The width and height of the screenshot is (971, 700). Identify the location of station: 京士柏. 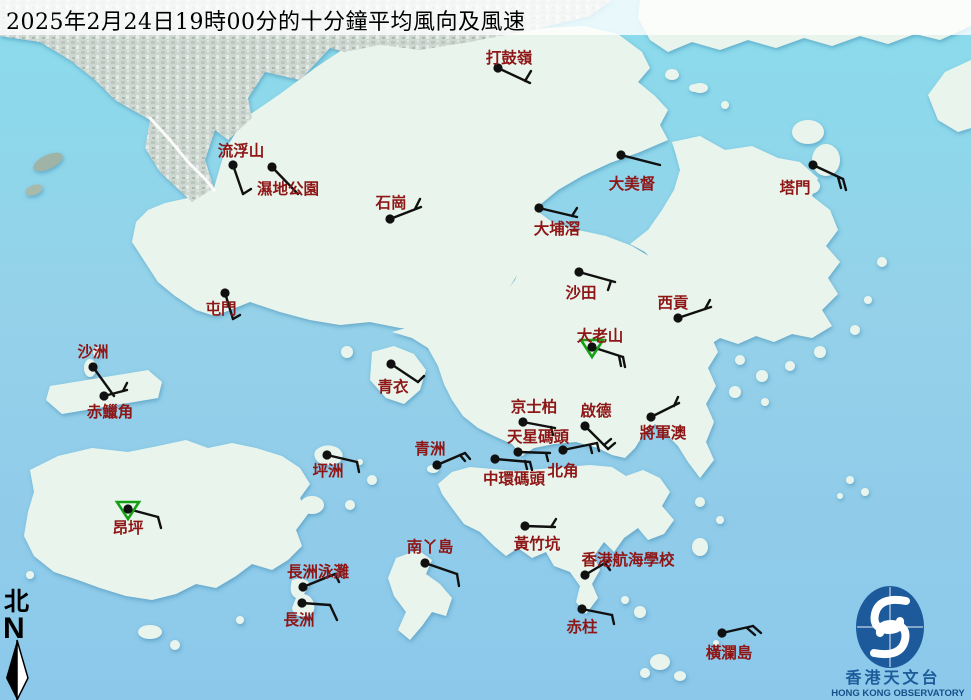
(534, 417).